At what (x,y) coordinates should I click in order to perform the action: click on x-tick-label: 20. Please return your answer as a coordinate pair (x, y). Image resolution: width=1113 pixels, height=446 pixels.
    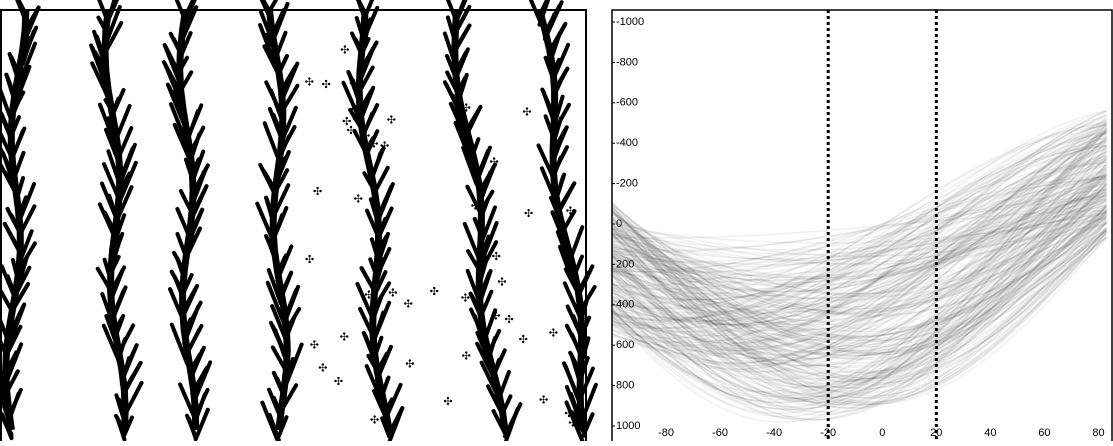
    Looking at the image, I should click on (936, 433).